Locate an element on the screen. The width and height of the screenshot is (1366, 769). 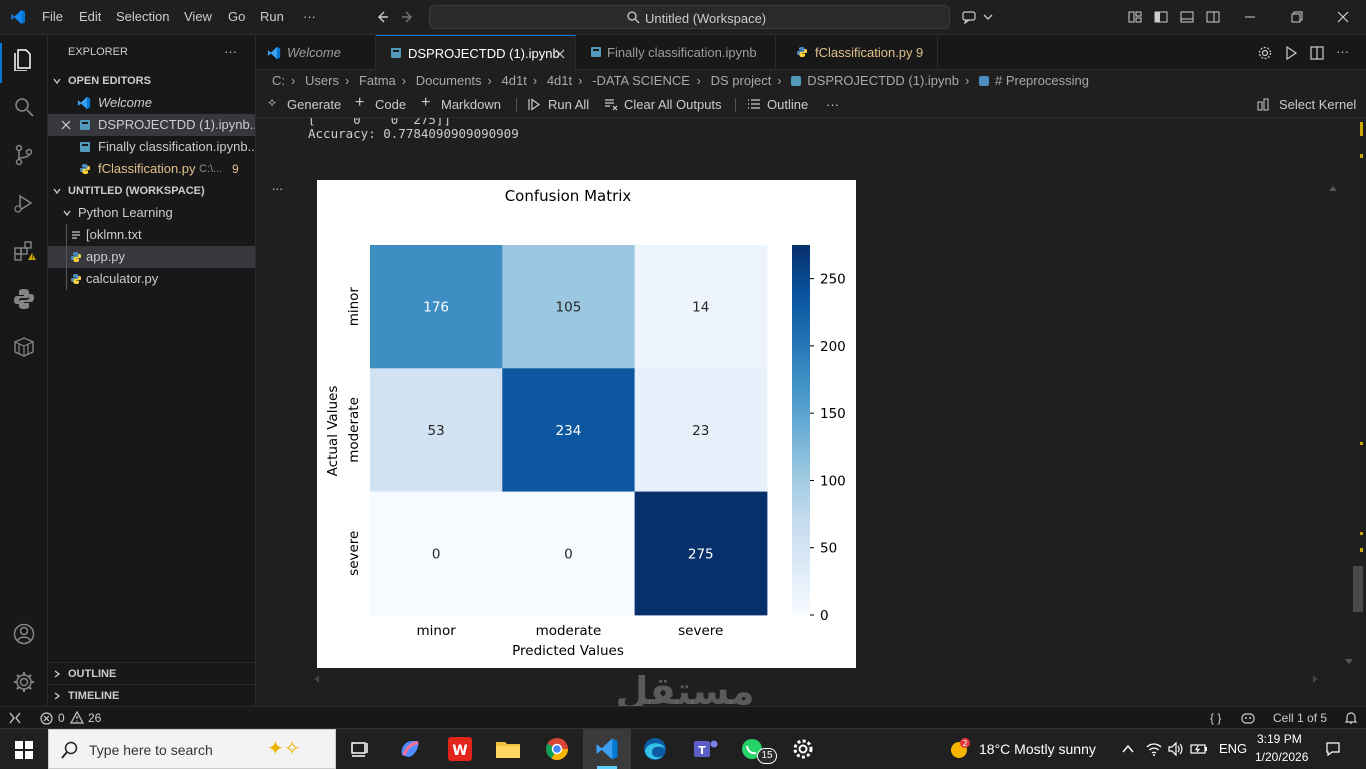
menu-edit: Edit is located at coordinates (90, 16).